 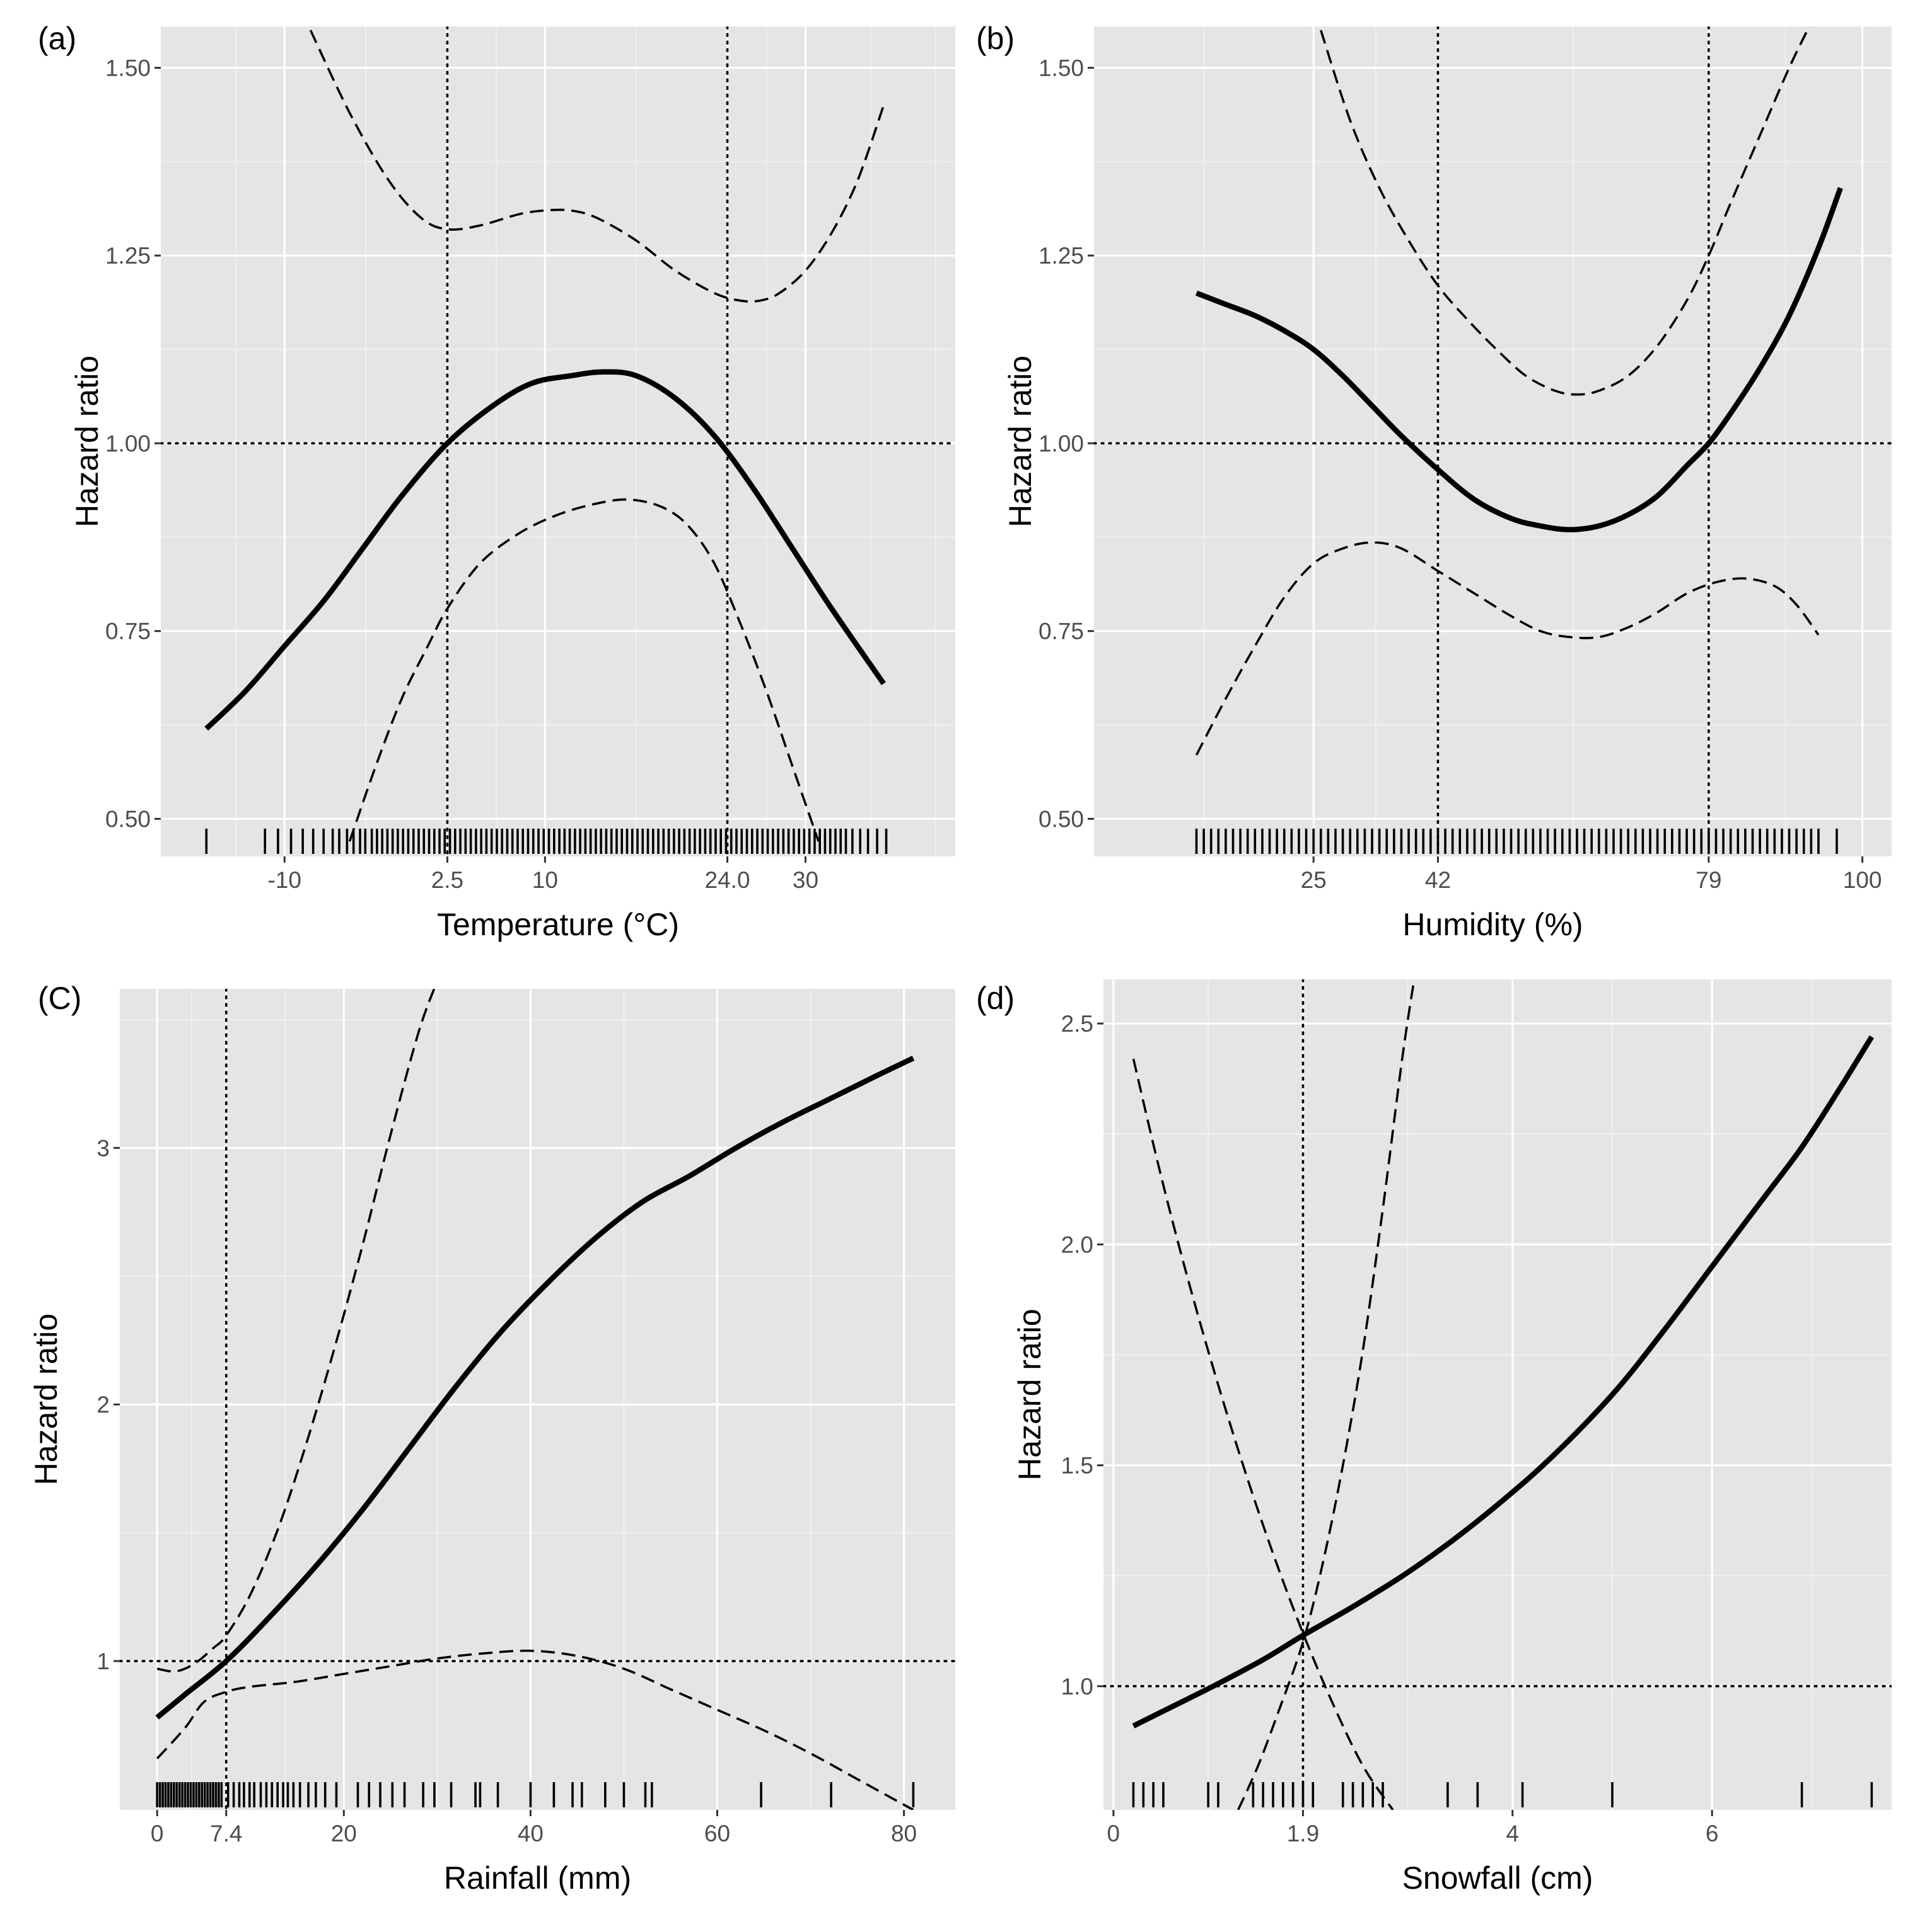 What do you see at coordinates (1077, 1466) in the screenshot?
I see `y-tick-label: 1.5` at bounding box center [1077, 1466].